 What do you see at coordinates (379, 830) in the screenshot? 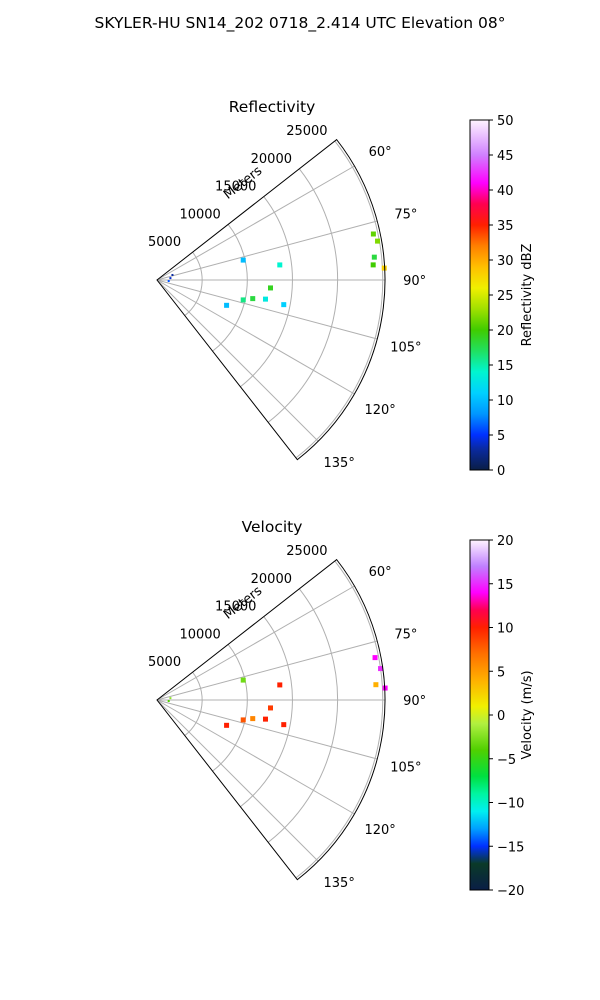
I see `azimuth-tick-label-1-4: 120°` at bounding box center [379, 830].